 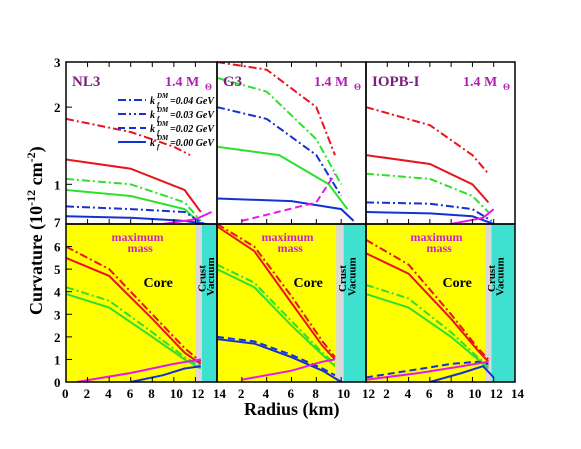 I want to click on panel-title: G3, so click(x=232, y=82).